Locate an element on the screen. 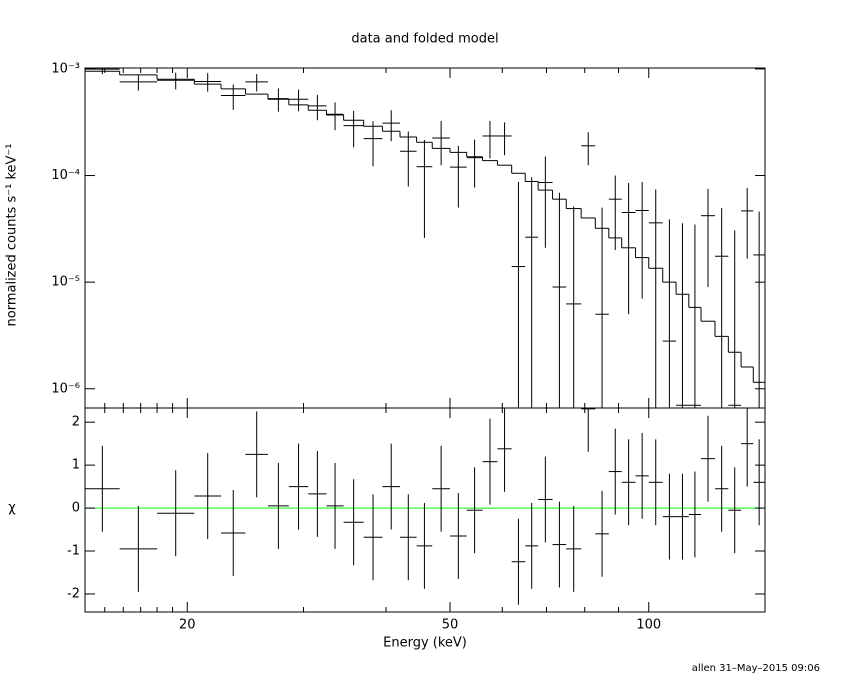  x-tick-label: 100 is located at coordinates (648, 625).